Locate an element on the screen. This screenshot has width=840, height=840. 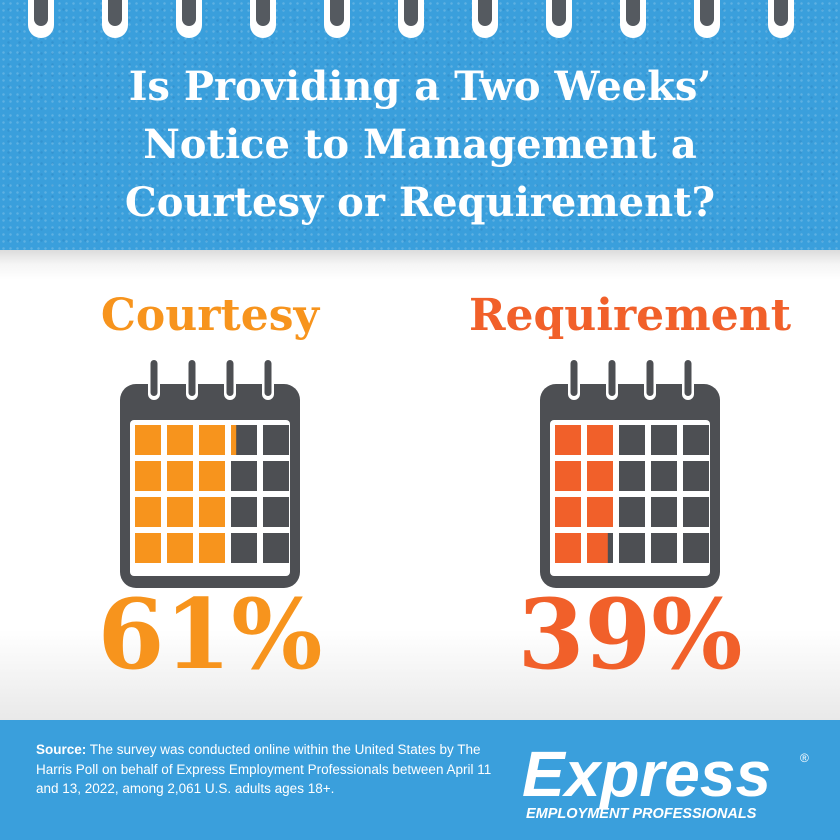
express-logo: Express ® EMPLOYMENT PROFESSIONALS is located at coordinates (665, 781).